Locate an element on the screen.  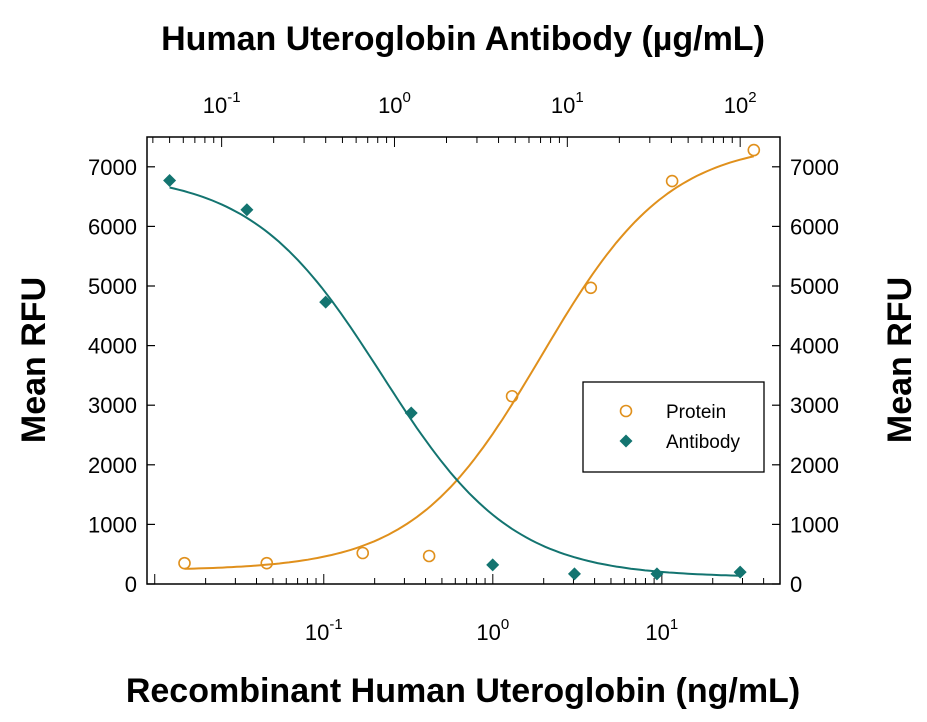
y-tick-label-right: 7000 is located at coordinates (814, 167).